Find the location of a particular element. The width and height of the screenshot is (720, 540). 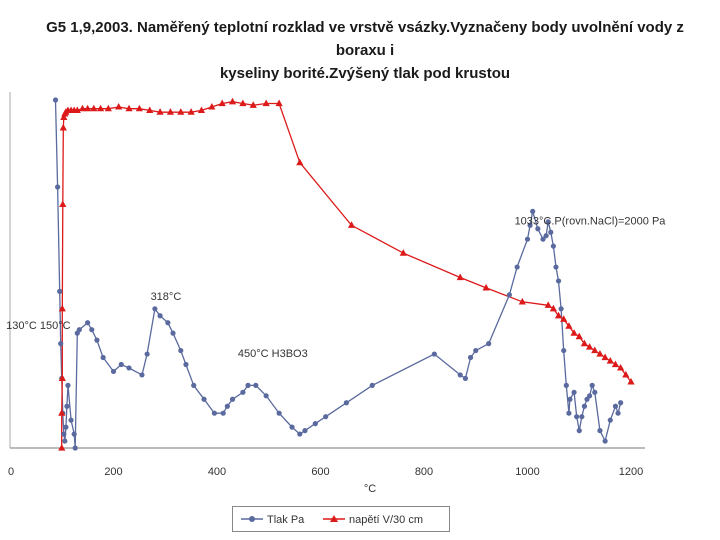

legend: Tlak Pa napětí V/30 cm is located at coordinates (341, 519).